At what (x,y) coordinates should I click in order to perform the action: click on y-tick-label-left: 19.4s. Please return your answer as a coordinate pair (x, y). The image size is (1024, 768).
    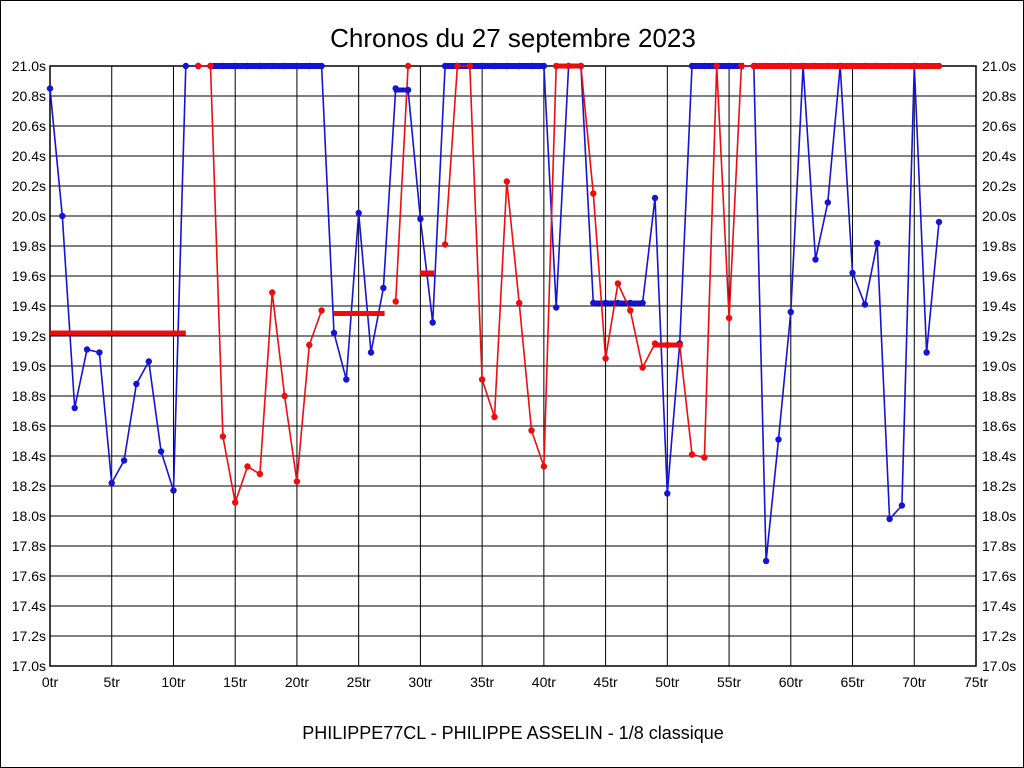
    Looking at the image, I should click on (29, 306).